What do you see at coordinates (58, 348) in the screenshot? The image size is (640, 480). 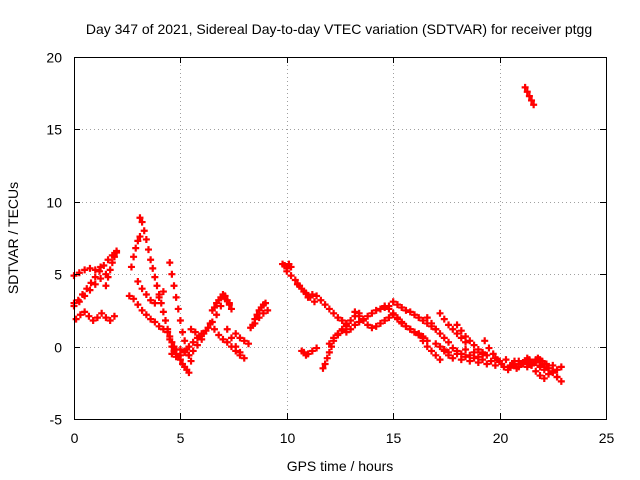 I see `y-tick-label: 0` at bounding box center [58, 348].